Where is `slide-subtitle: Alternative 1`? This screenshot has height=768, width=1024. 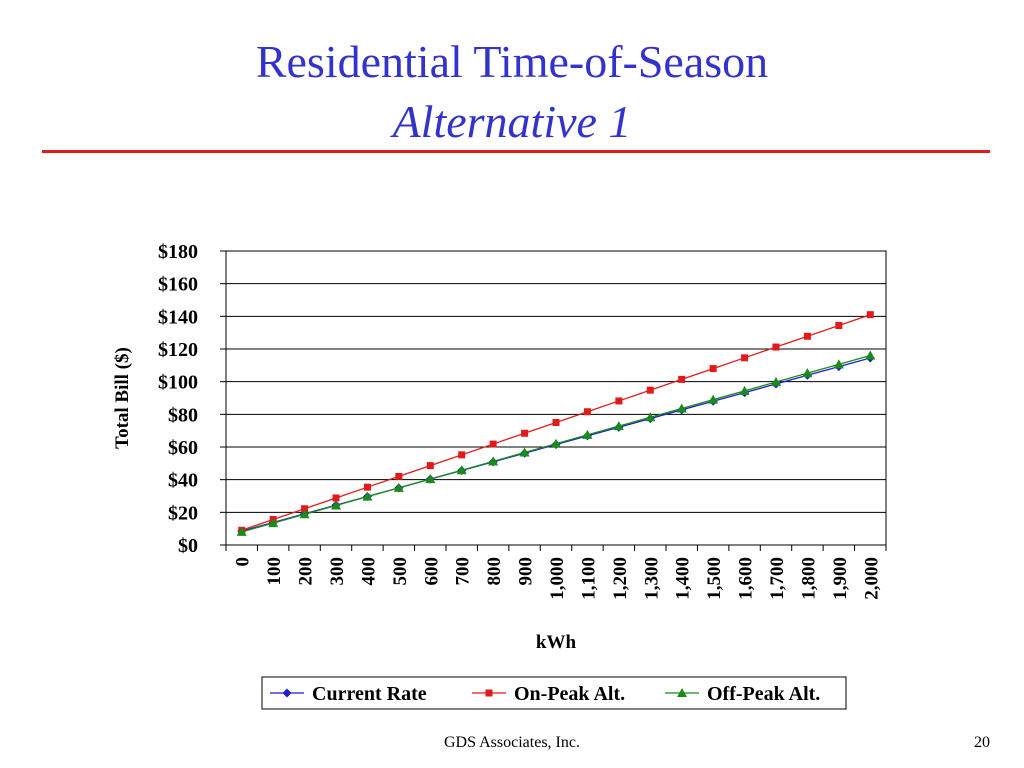 slide-subtitle: Alternative 1 is located at coordinates (512, 121).